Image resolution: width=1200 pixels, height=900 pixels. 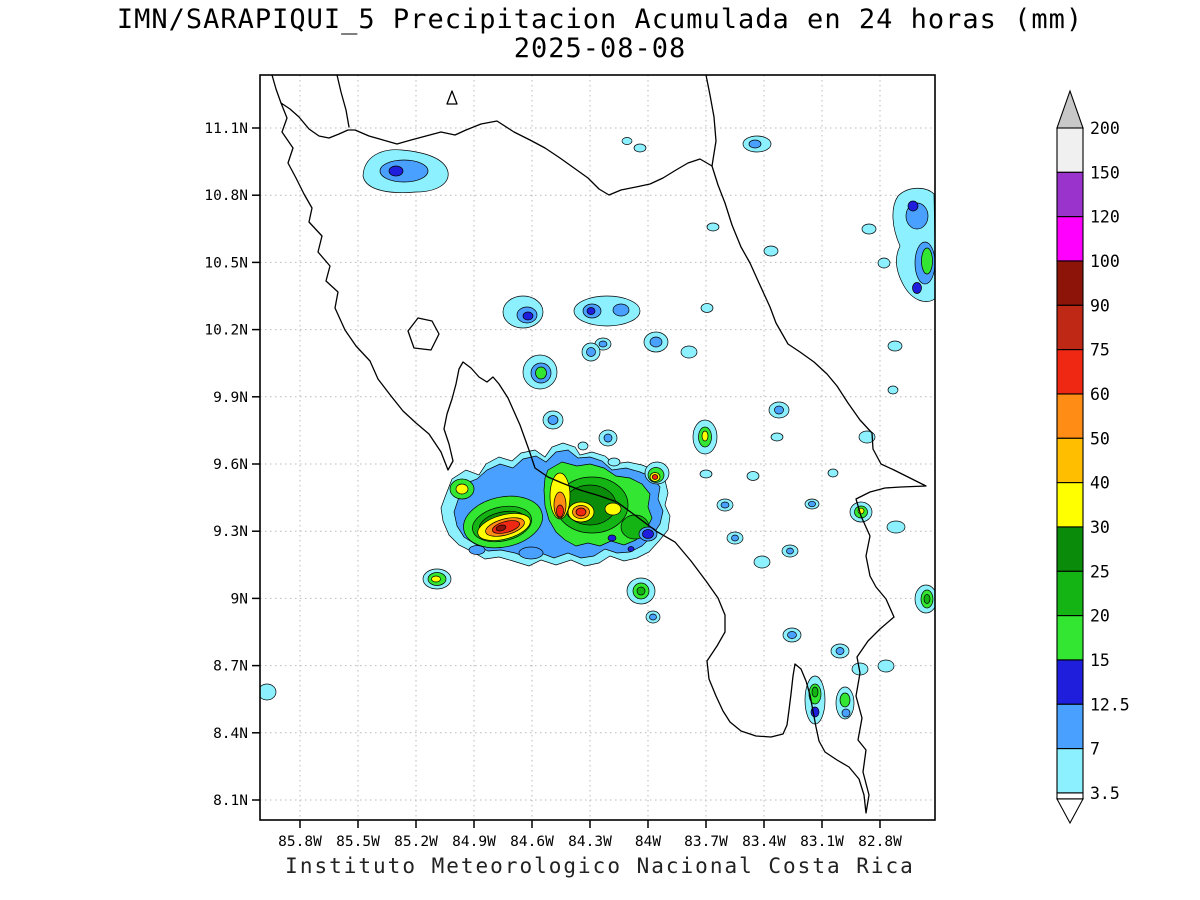 What do you see at coordinates (1105, 128) in the screenshot?
I see `colorbar-tick-label: 200` at bounding box center [1105, 128].